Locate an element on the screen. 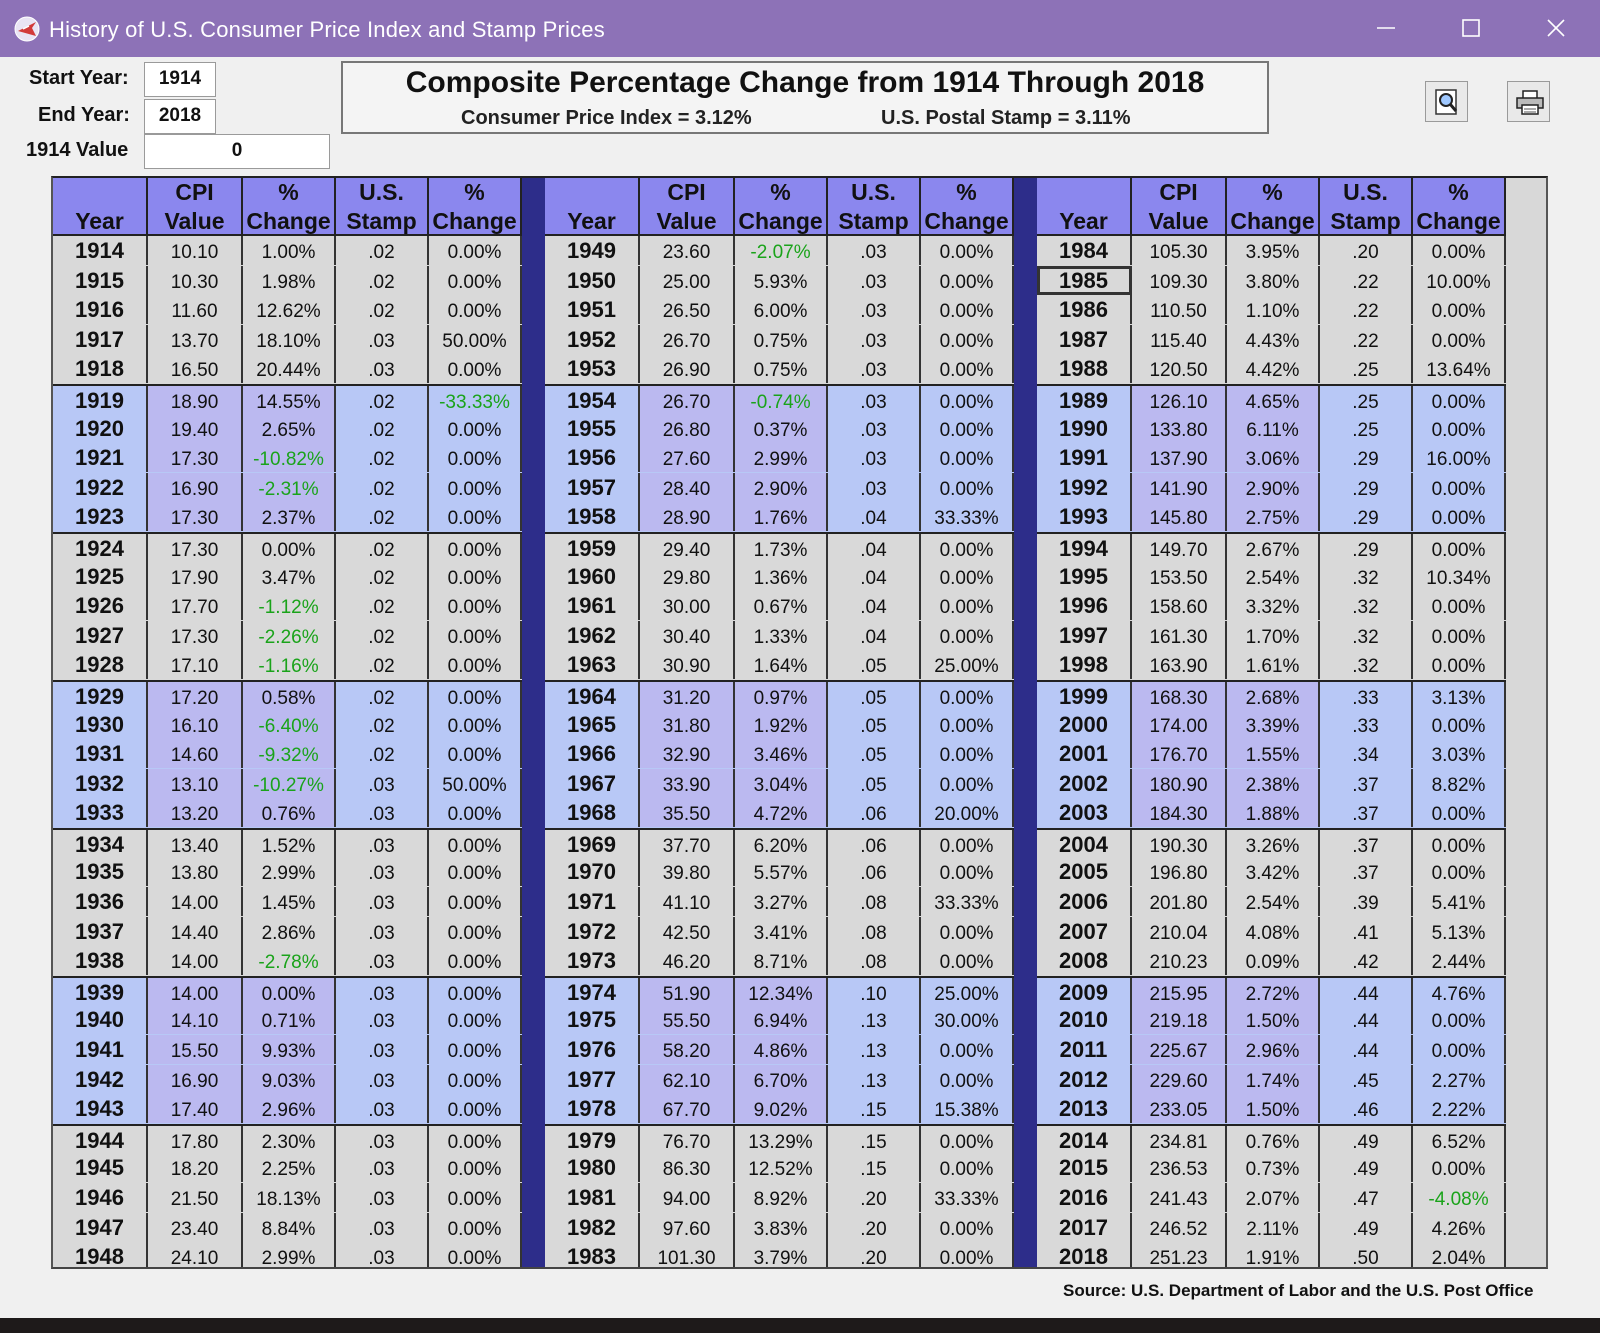 The width and height of the screenshot is (1600, 1333). cell-cpi-value: 233.05 is located at coordinates (1179, 1109).